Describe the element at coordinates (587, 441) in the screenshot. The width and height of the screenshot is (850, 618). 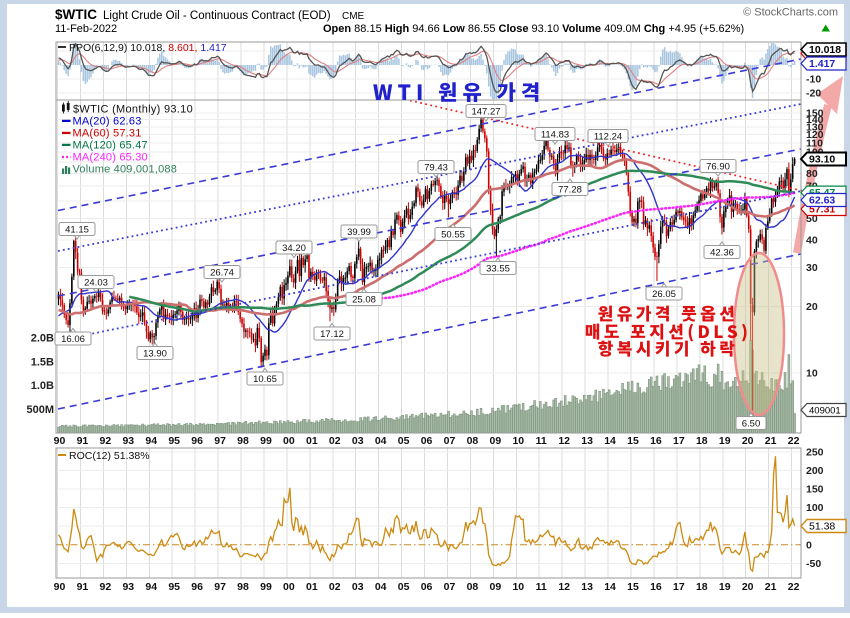
I see `svg-text: 13` at that location.